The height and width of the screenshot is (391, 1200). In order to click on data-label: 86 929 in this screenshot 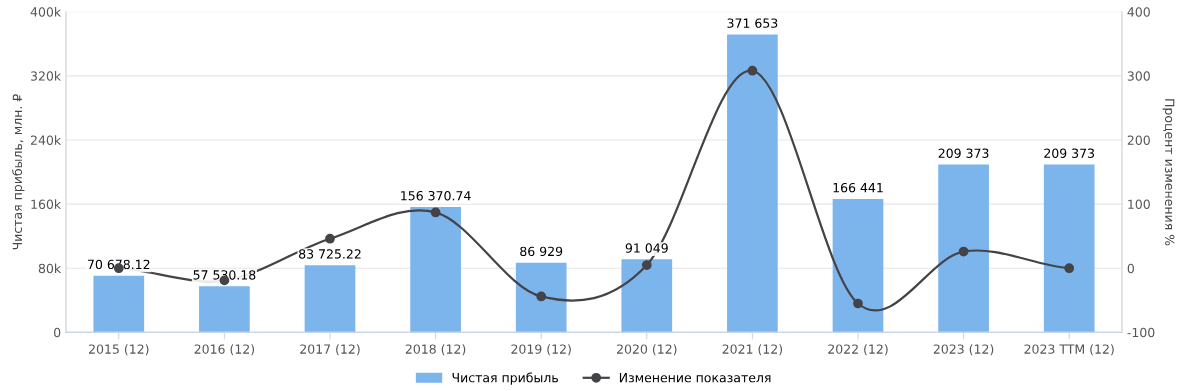, I will do `click(541, 251)`.